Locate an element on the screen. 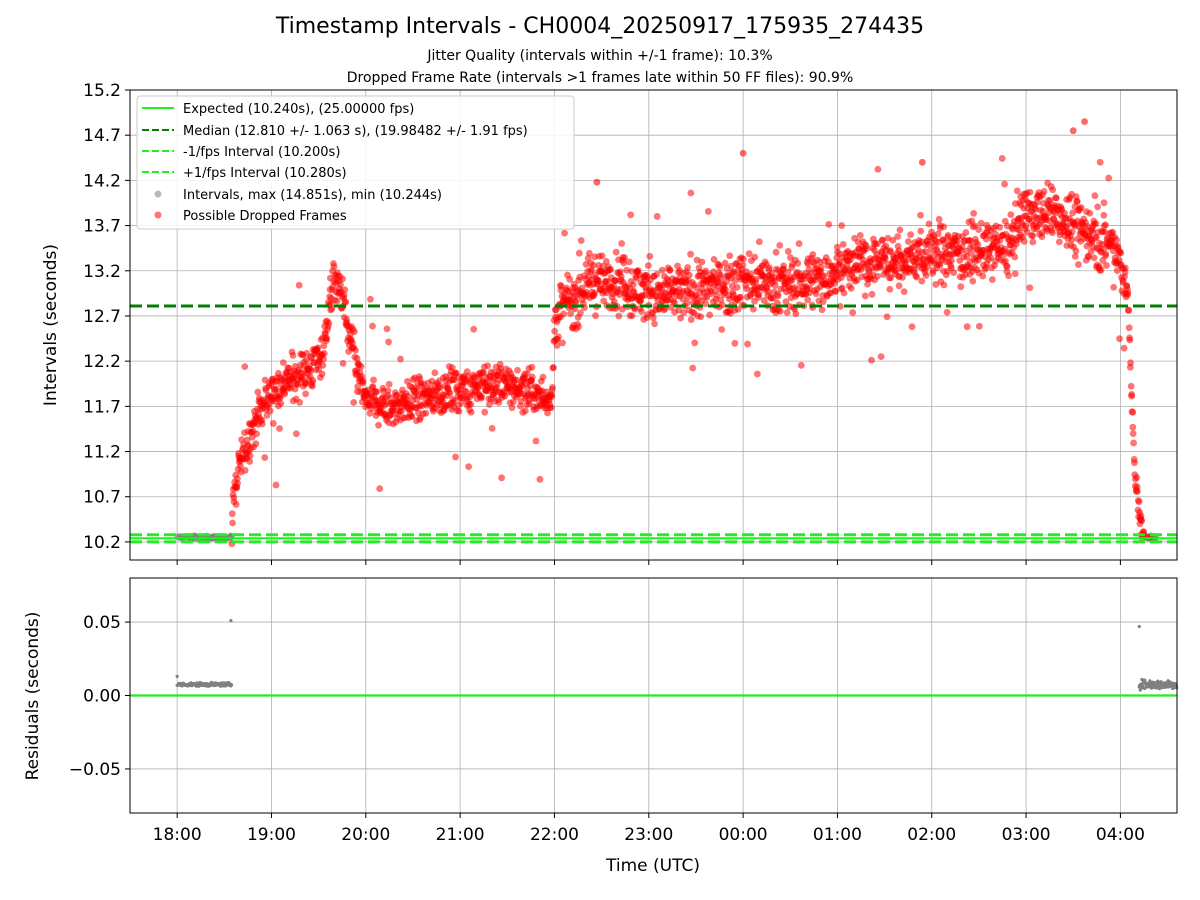 The image size is (1200, 900). residuals-y-tick-label: 0.00 is located at coordinates (102, 697).